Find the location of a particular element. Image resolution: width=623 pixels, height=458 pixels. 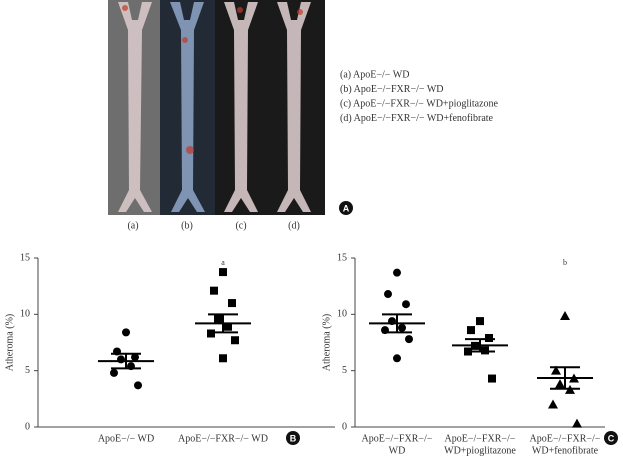

photo-label: (c) is located at coordinates (240, 225).